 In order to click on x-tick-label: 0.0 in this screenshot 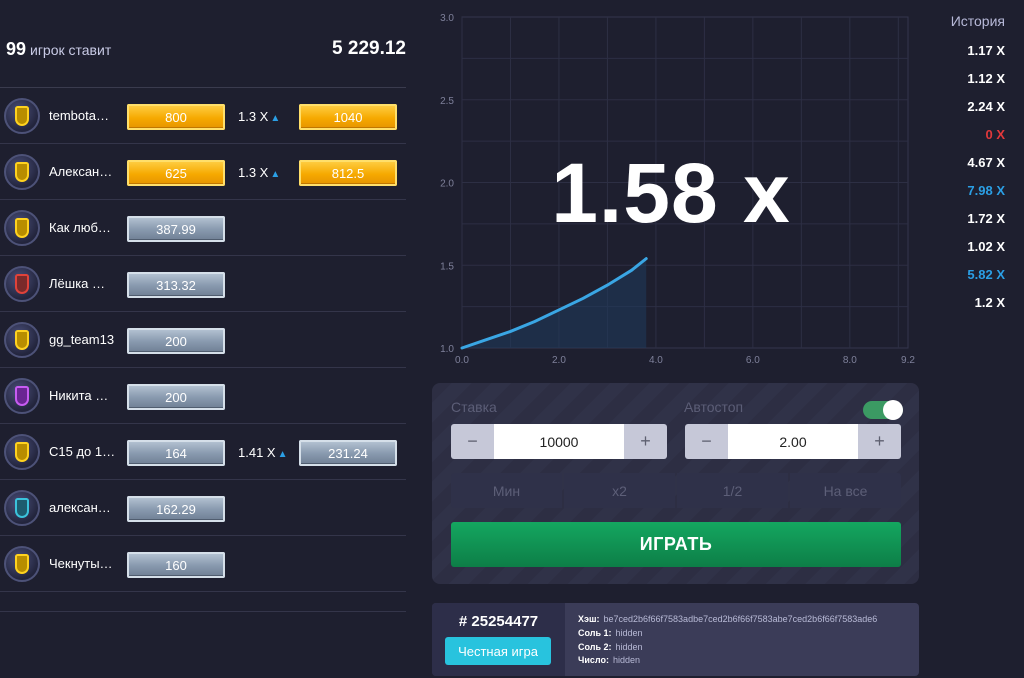, I will do `click(462, 360)`.